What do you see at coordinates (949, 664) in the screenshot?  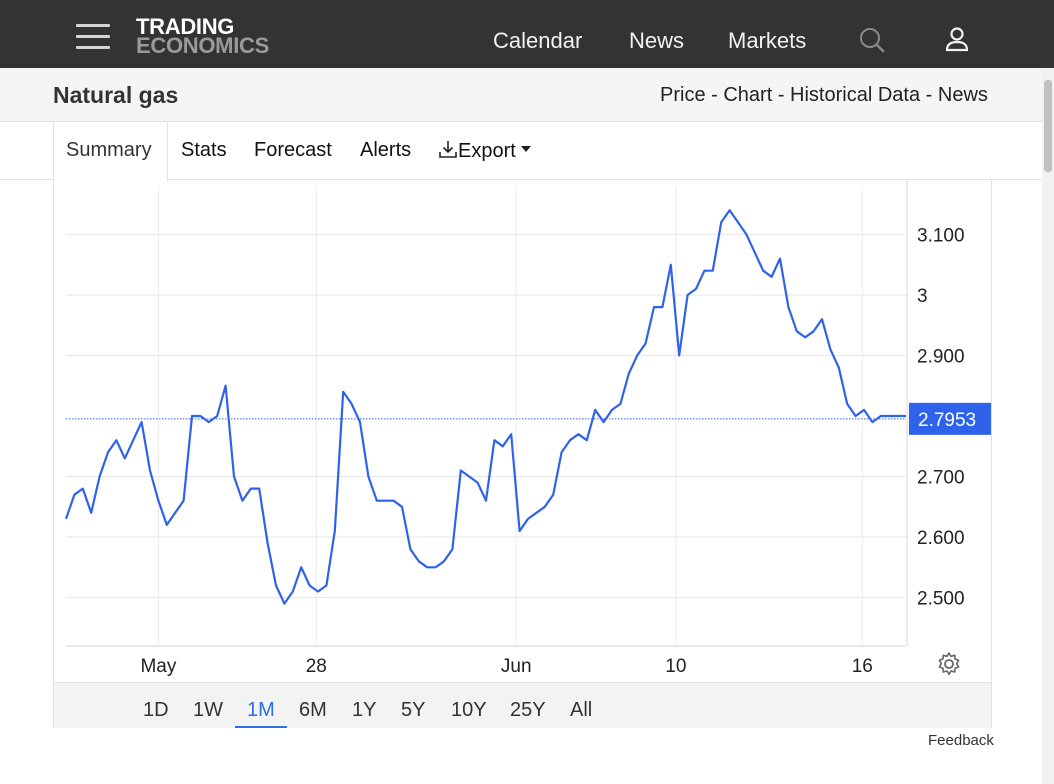 I see `chart-settings-gear-icon` at bounding box center [949, 664].